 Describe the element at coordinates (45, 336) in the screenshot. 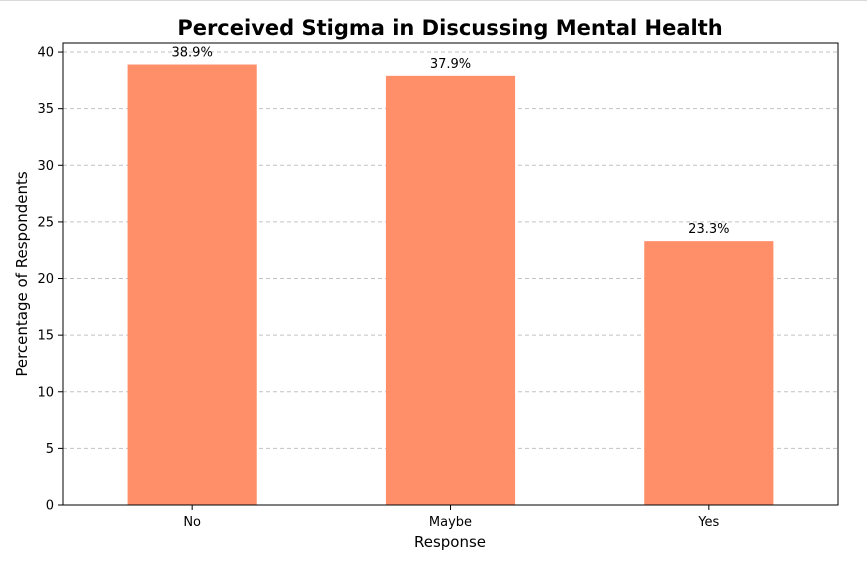

I see `y-tick-label: 15` at that location.